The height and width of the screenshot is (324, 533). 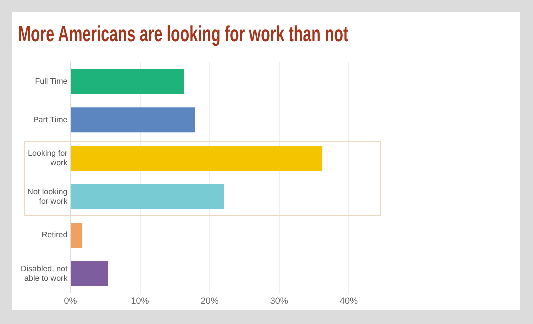 What do you see at coordinates (51, 81) in the screenshot?
I see `y-tick-label: Full Time` at bounding box center [51, 81].